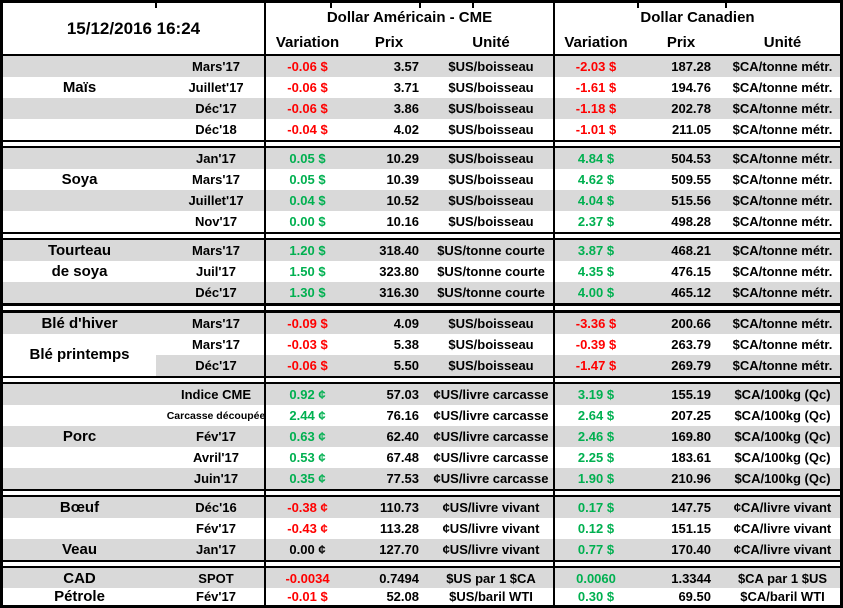  What do you see at coordinates (491, 578) in the screenshot?
I see `us-unit-cell: $US par 1 $CA` at bounding box center [491, 578].